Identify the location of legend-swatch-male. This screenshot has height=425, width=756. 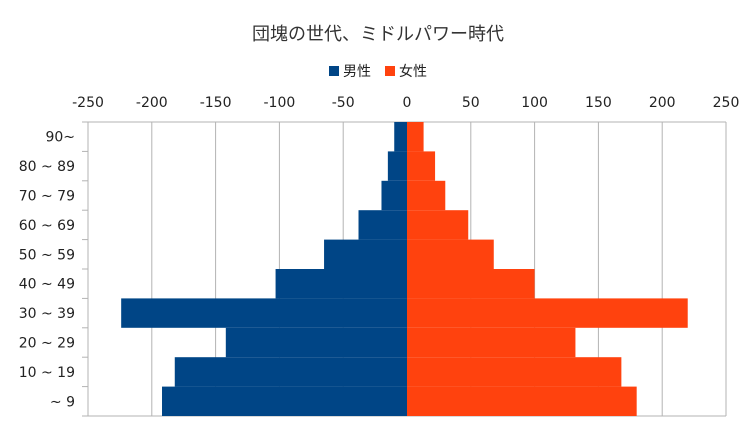
(334, 71).